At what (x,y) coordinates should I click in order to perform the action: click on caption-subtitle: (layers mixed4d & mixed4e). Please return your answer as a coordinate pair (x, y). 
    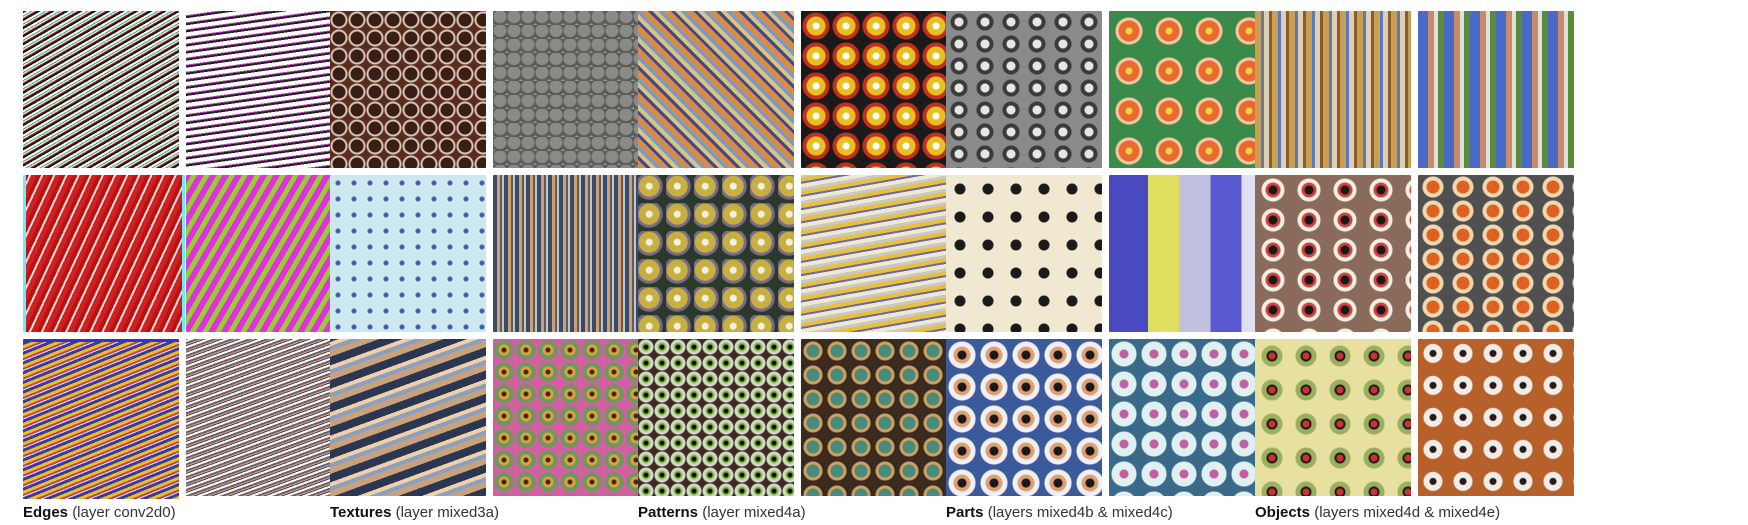
    Looking at the image, I should click on (1407, 512).